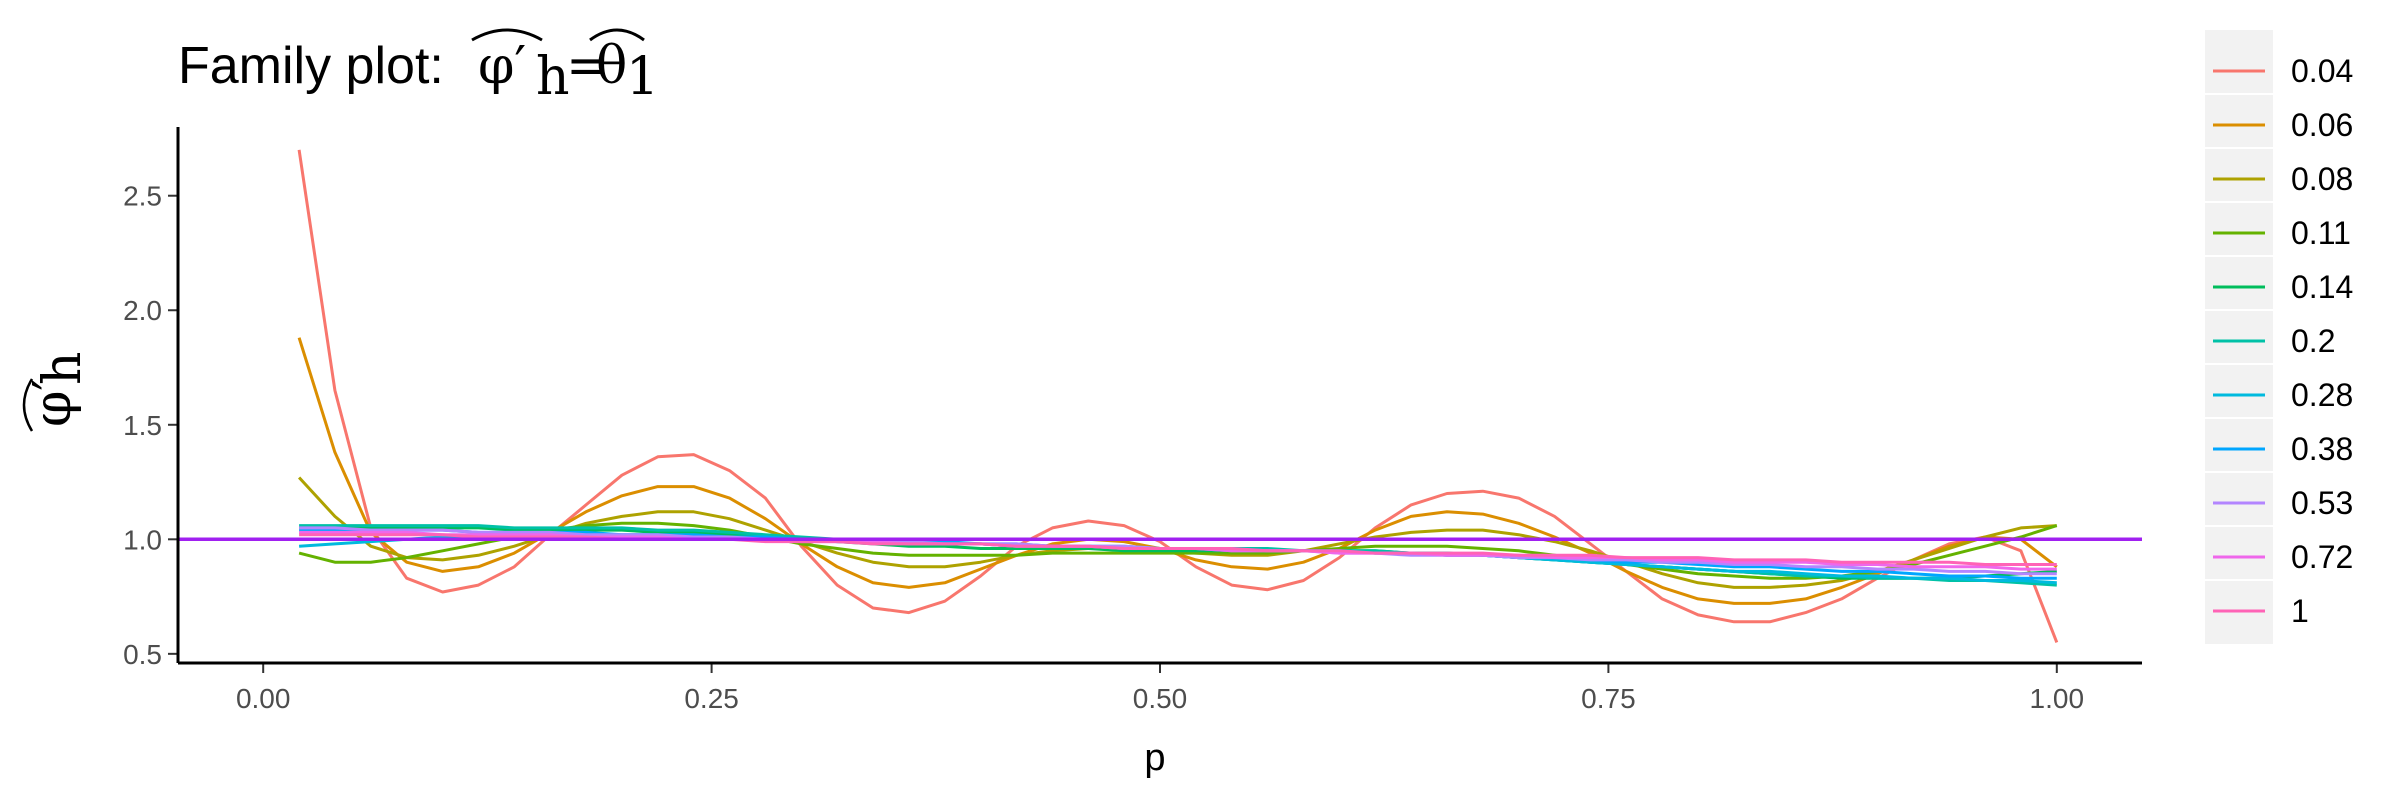  Describe the element at coordinates (2322, 557) in the screenshot. I see `legend-label-0.72: 0.72` at that location.